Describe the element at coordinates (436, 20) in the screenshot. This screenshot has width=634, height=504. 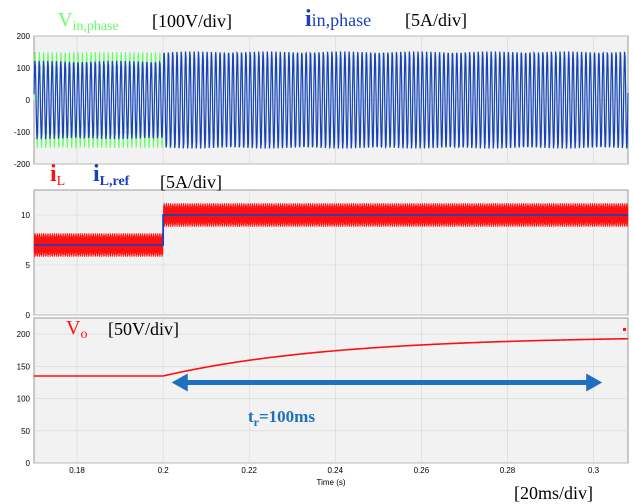
I see `iin-scale-label: [5A/div]` at that location.